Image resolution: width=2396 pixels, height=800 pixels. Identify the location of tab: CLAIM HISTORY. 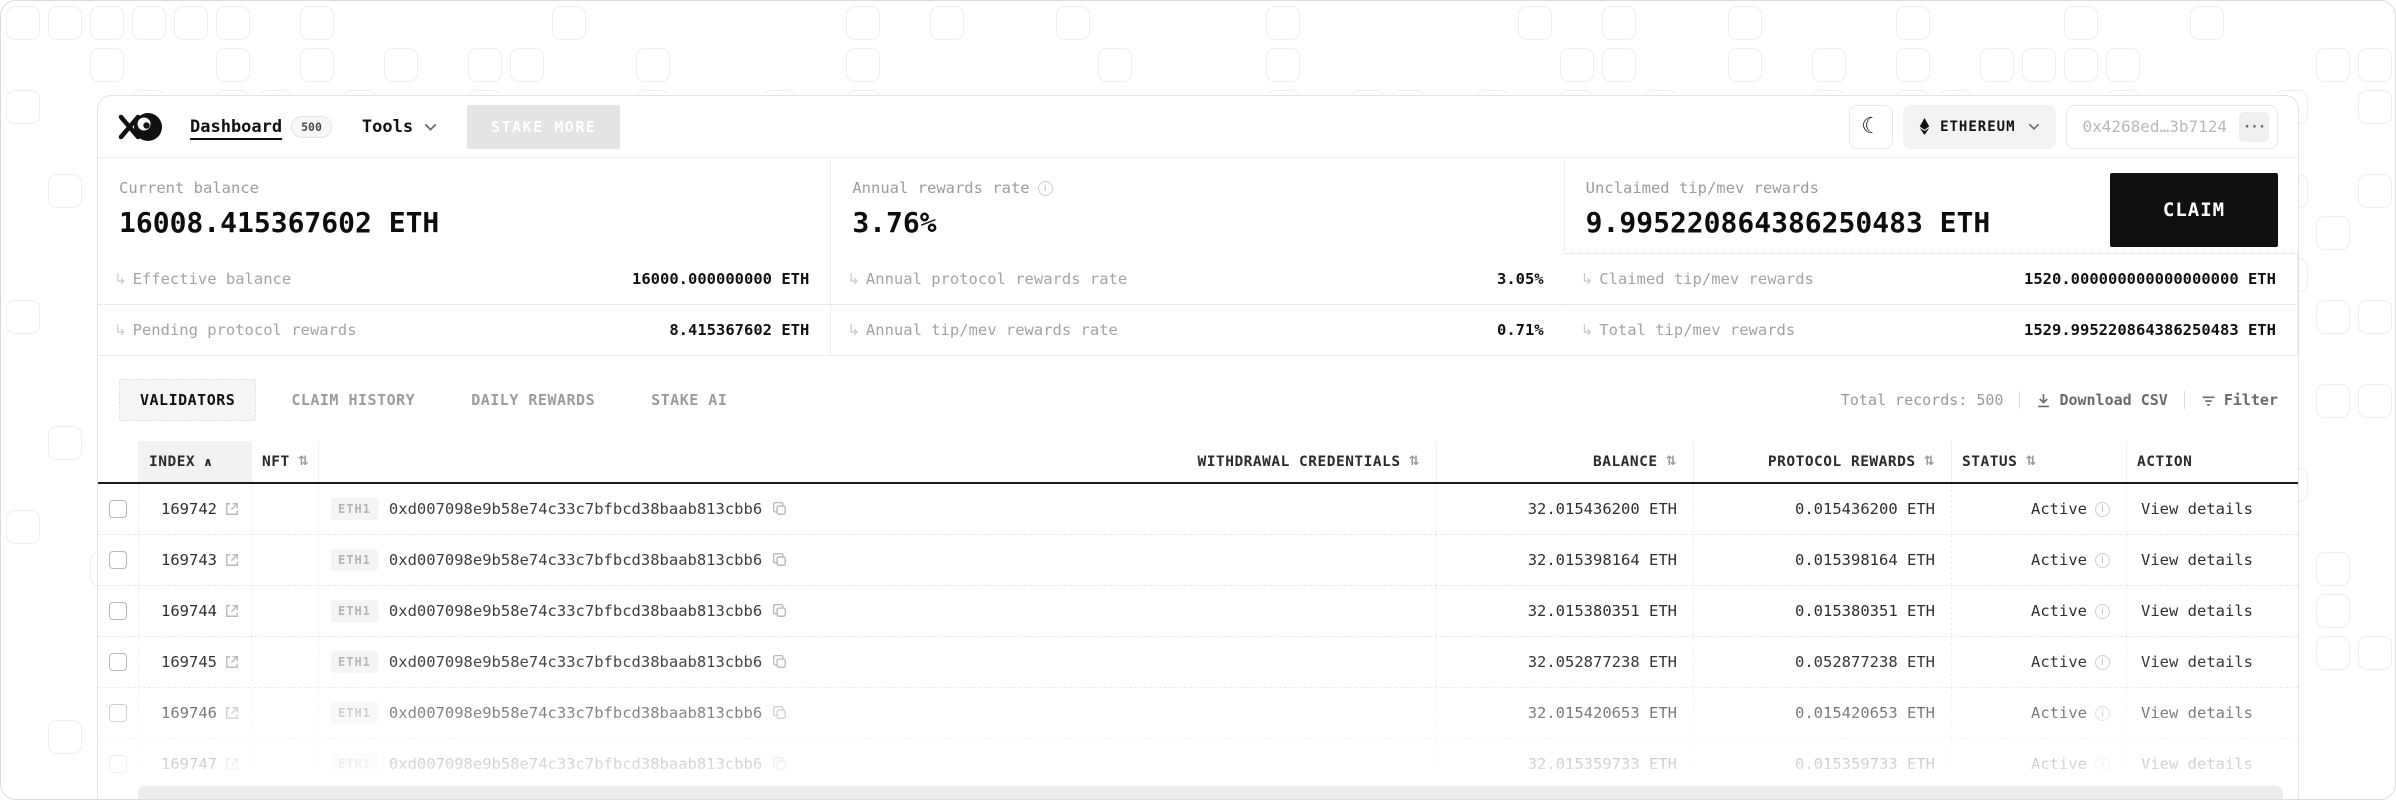
(353, 400).